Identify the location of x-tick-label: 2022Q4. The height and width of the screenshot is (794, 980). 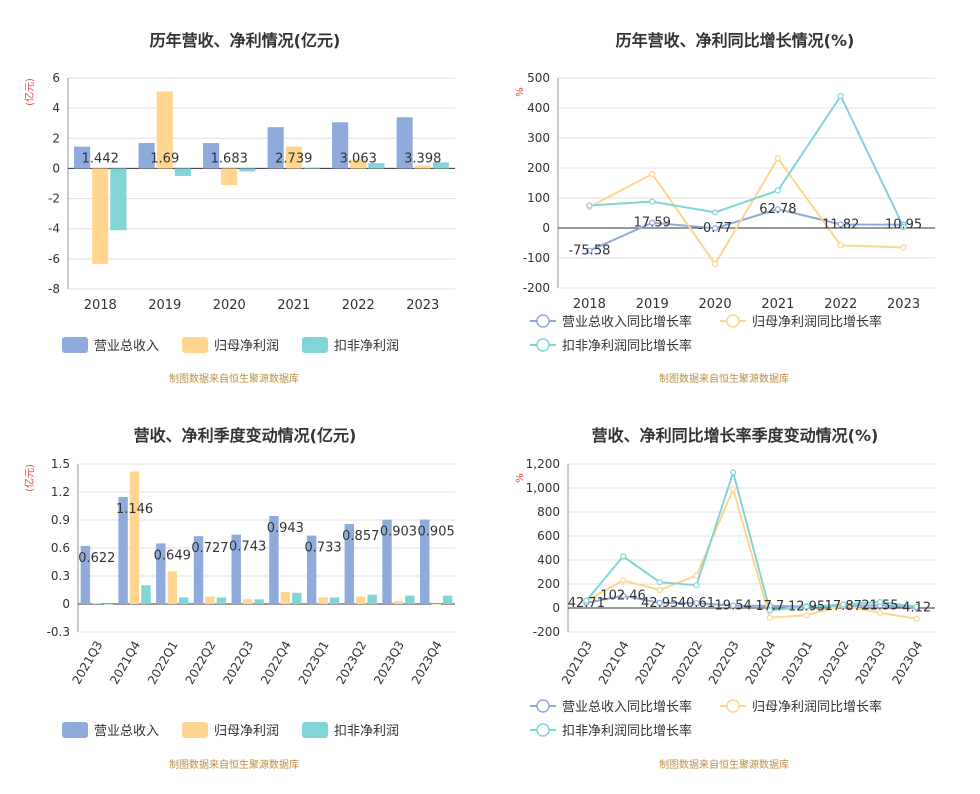
(276, 663).